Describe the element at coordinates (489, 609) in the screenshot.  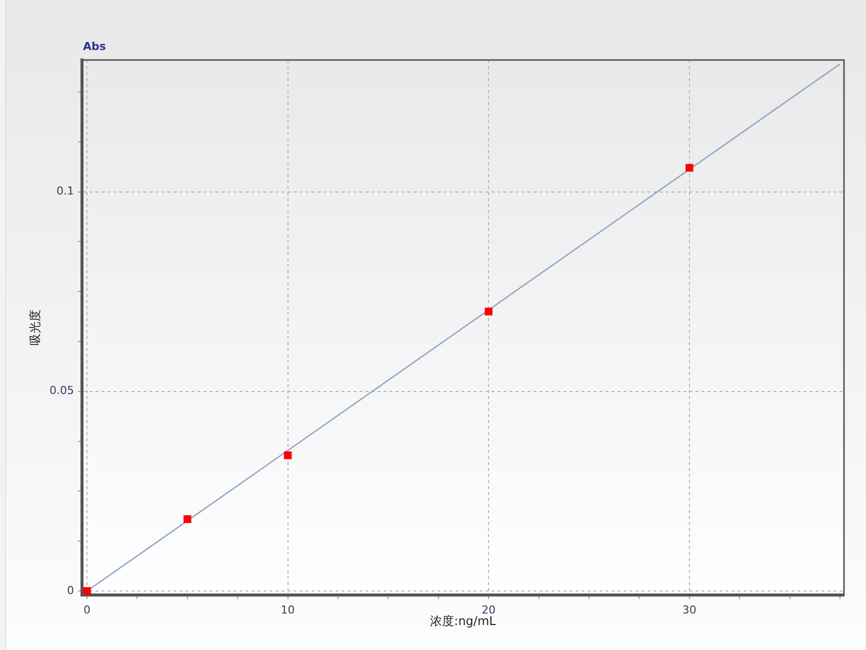
I see `x-tick-label: 20` at that location.